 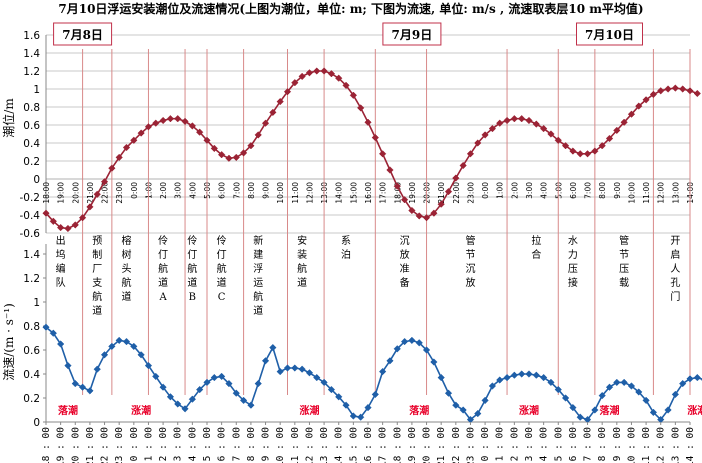 What do you see at coordinates (266, 190) in the screenshot?
I see `upper-x-tick-label: 9:00` at bounding box center [266, 190].